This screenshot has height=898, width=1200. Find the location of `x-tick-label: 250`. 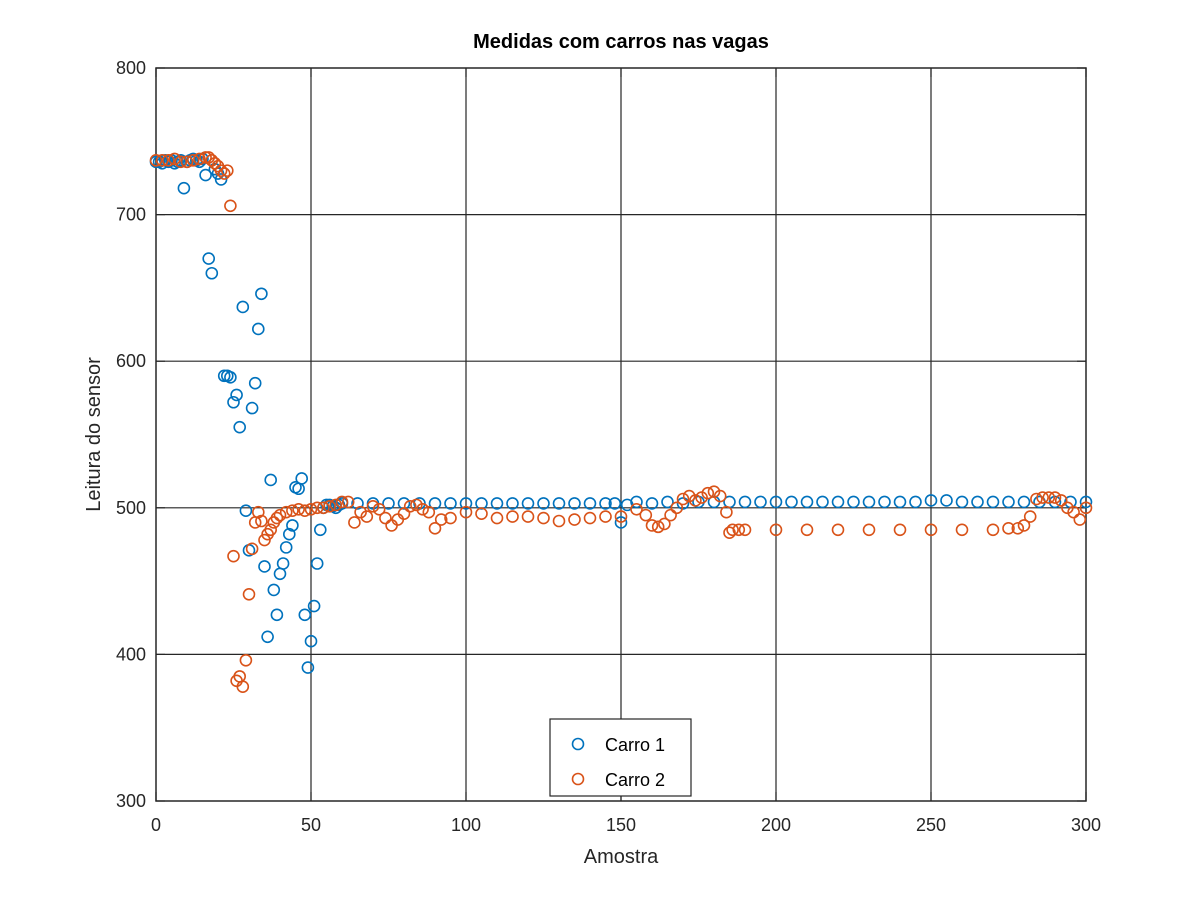

x-tick-label: 250 is located at coordinates (931, 825).